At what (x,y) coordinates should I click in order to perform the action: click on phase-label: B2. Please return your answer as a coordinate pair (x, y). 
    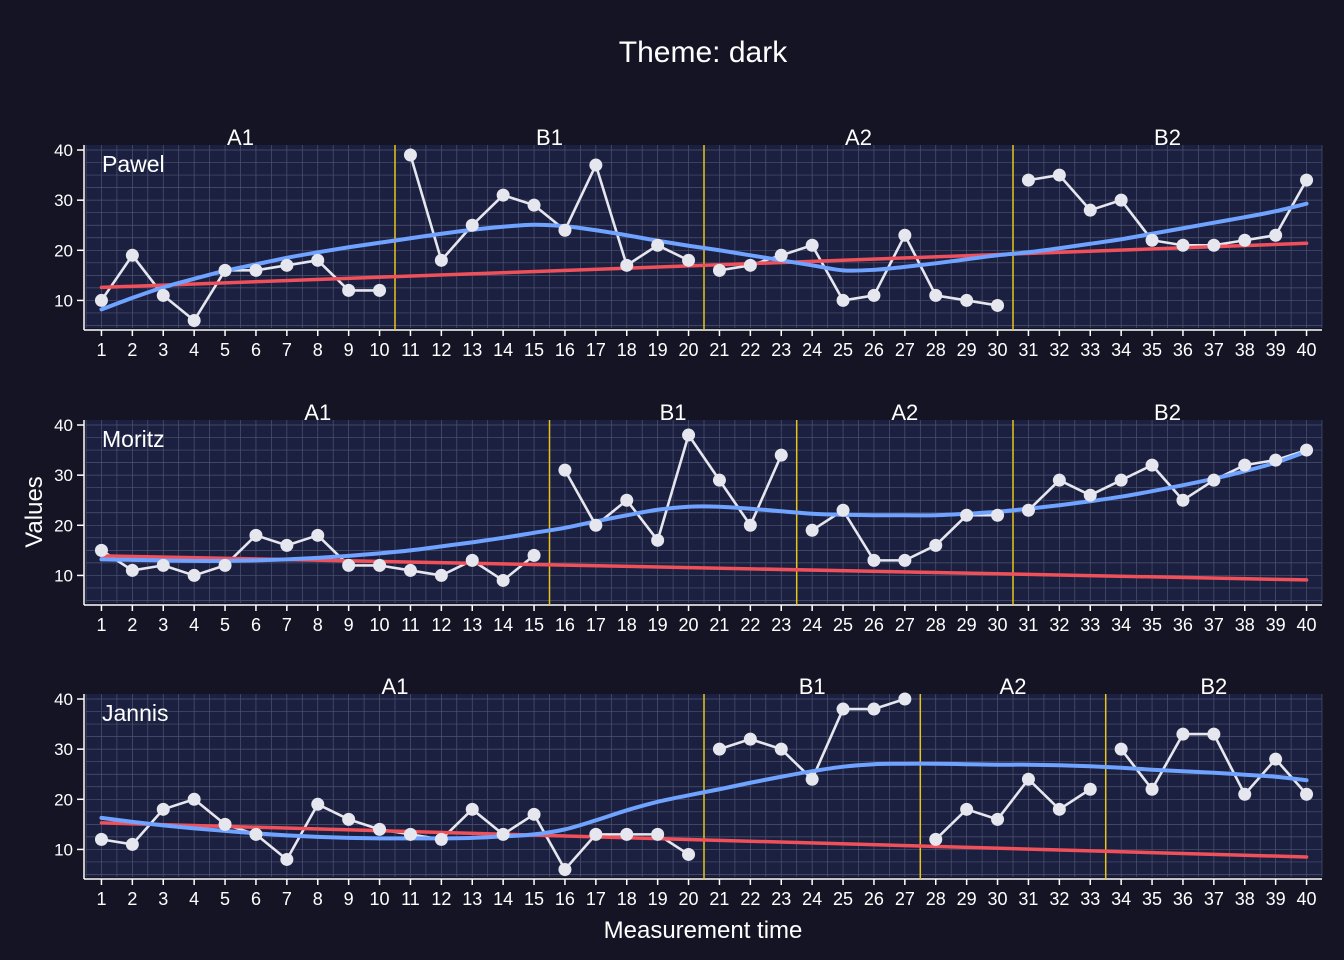
    Looking at the image, I should click on (1167, 412).